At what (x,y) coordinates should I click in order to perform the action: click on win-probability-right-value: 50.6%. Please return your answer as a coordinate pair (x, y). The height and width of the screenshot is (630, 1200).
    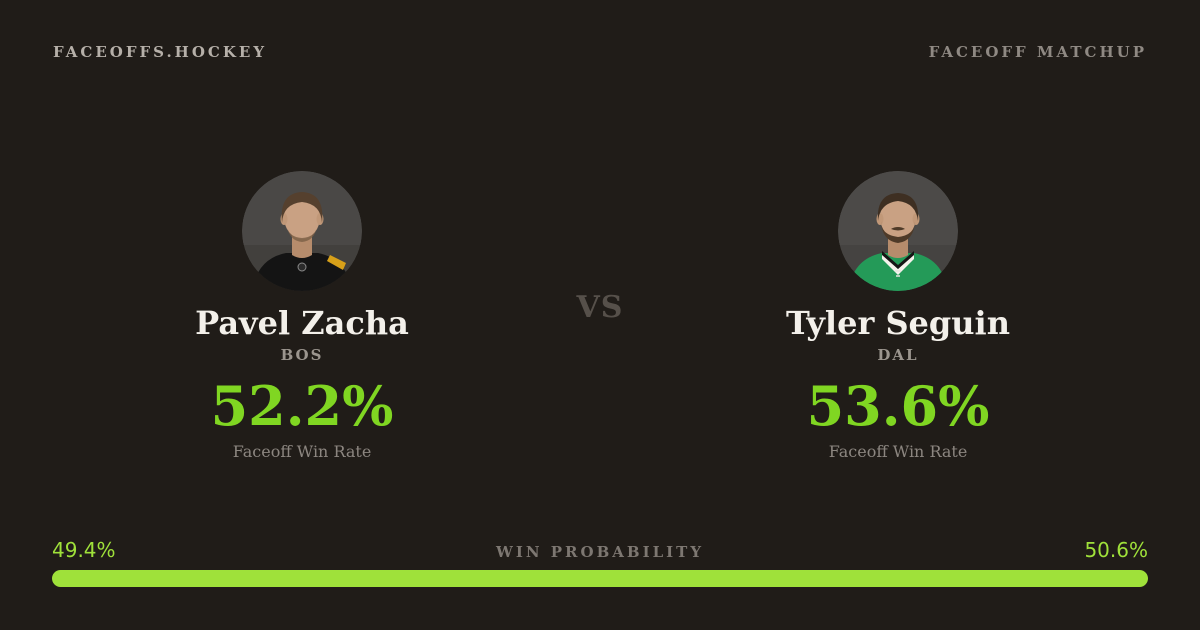
    Looking at the image, I should click on (1116, 550).